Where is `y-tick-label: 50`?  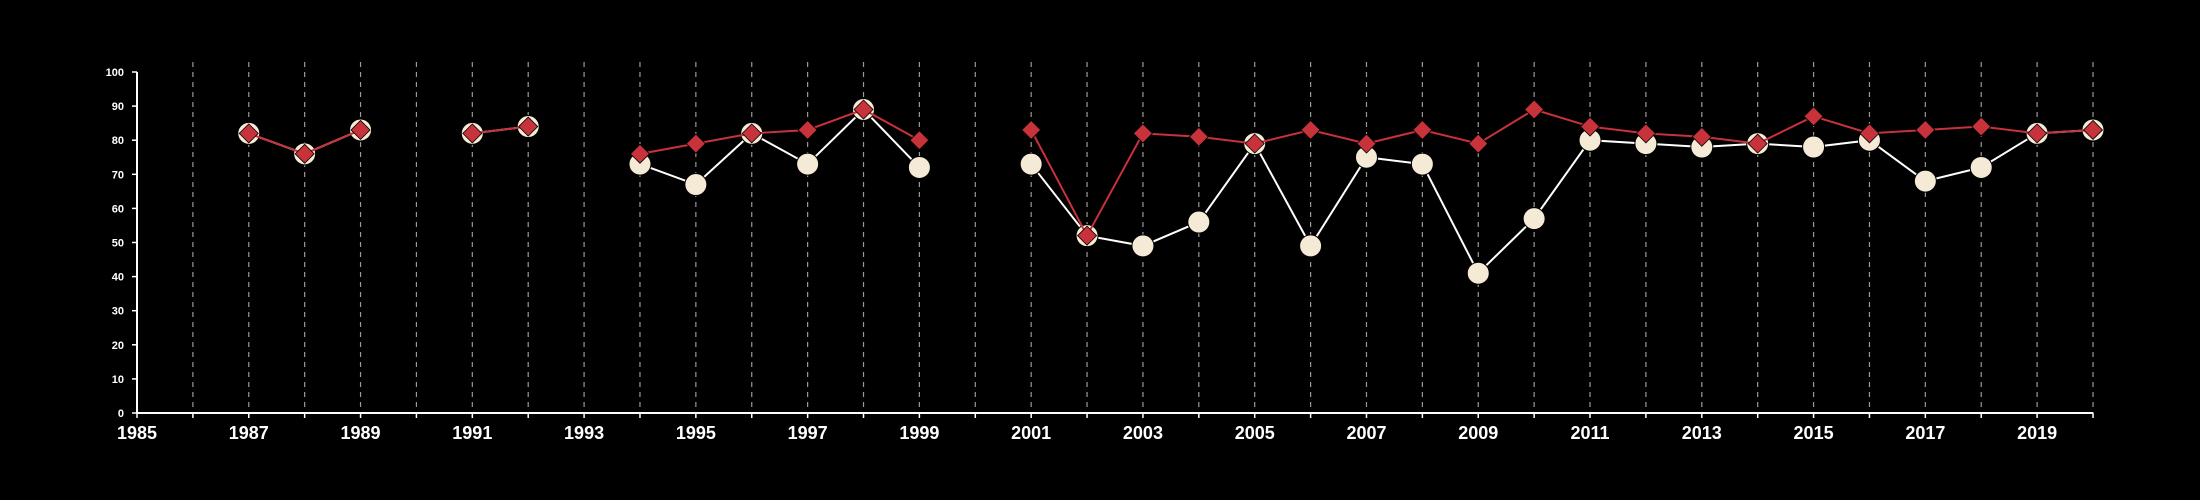 y-tick-label: 50 is located at coordinates (118, 244).